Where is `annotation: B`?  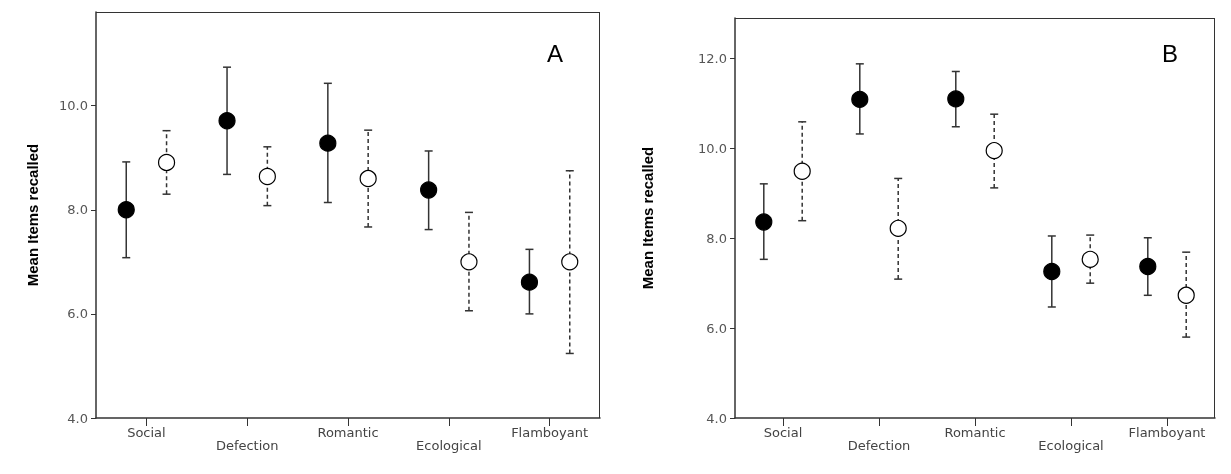
annotation: B is located at coordinates (1170, 53).